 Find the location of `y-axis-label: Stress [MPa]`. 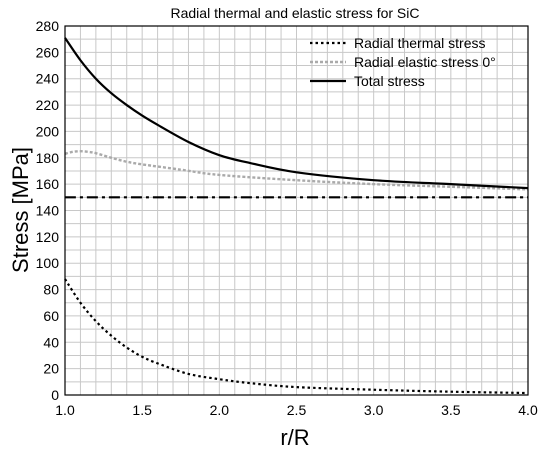

y-axis-label: Stress [MPa] is located at coordinates (20, 210).